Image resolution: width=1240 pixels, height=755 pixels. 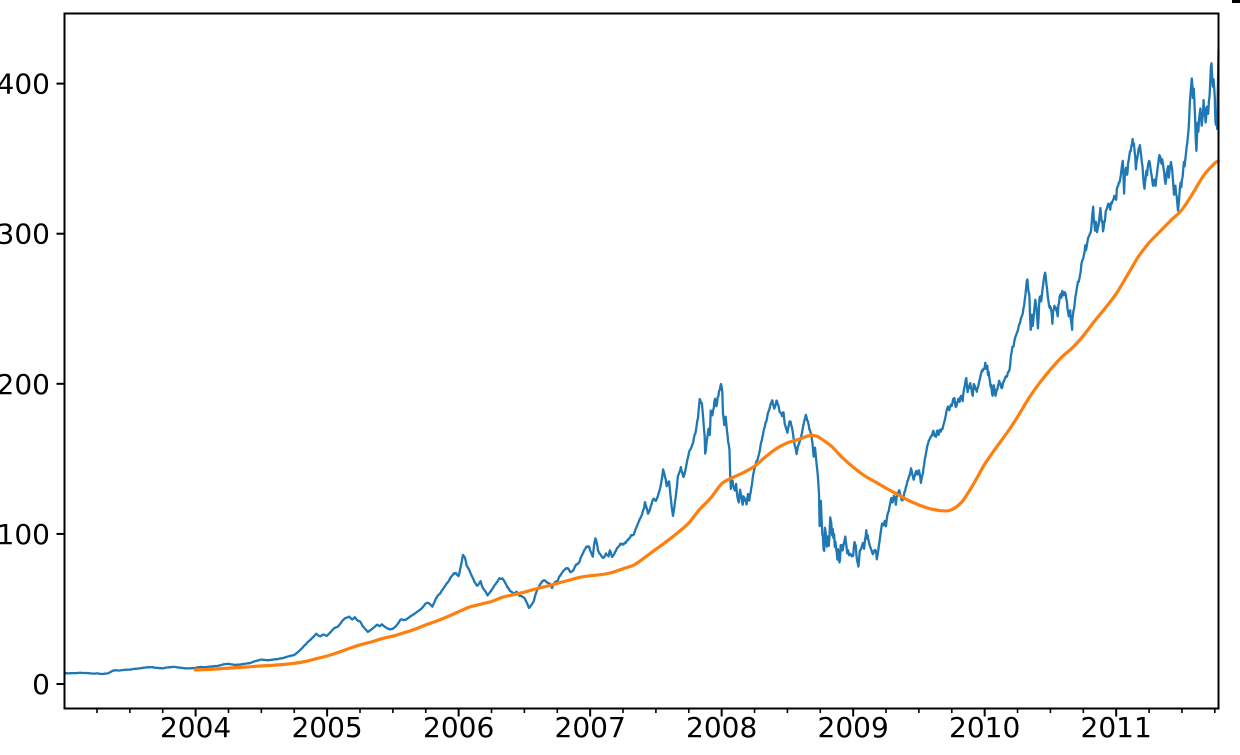 What do you see at coordinates (984, 727) in the screenshot?
I see `x-tick-label: 2010` at bounding box center [984, 727].